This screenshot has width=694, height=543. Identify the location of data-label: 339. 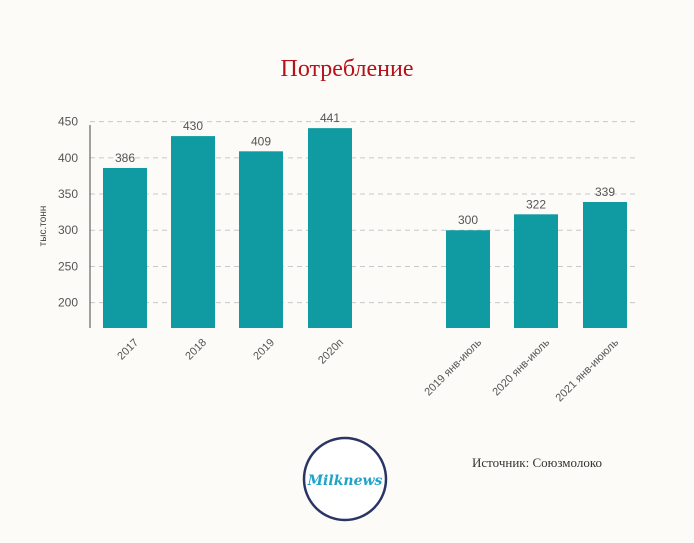
(605, 192).